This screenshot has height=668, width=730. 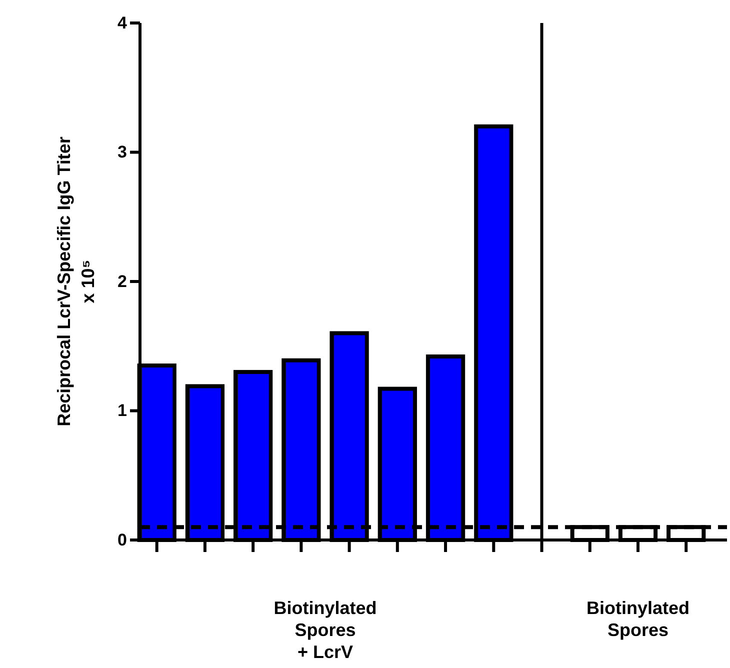 What do you see at coordinates (122, 281) in the screenshot?
I see `y-tick-label: 2` at bounding box center [122, 281].